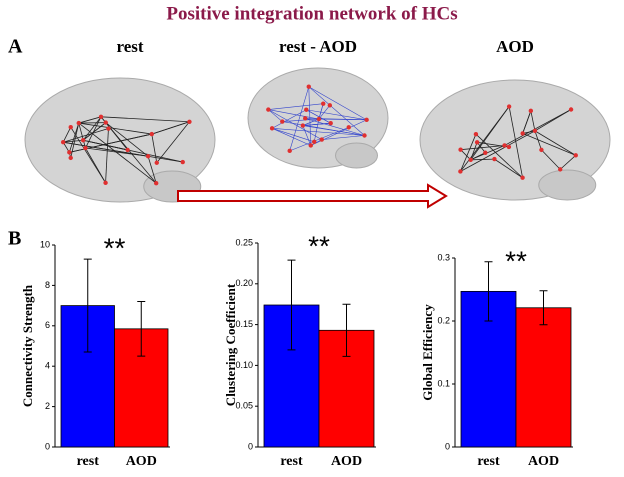 This screenshot has width=624, height=477. Describe the element at coordinates (427, 352) in the screenshot. I see `y-axis-label: Global Efficiency` at that location.